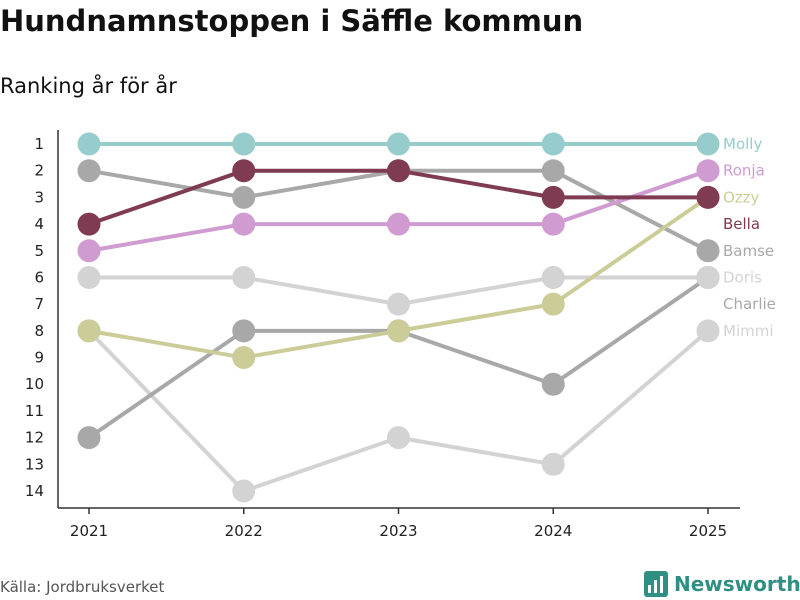 The height and width of the screenshot is (600, 800). What do you see at coordinates (748, 251) in the screenshot?
I see `series-label-bamse: Bamse` at bounding box center [748, 251].